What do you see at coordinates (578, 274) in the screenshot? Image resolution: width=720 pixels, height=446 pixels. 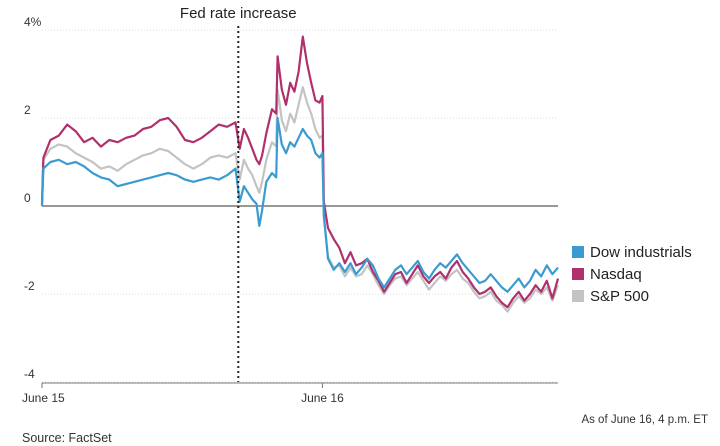 I see `legend-swatch-nasdaq` at bounding box center [578, 274].